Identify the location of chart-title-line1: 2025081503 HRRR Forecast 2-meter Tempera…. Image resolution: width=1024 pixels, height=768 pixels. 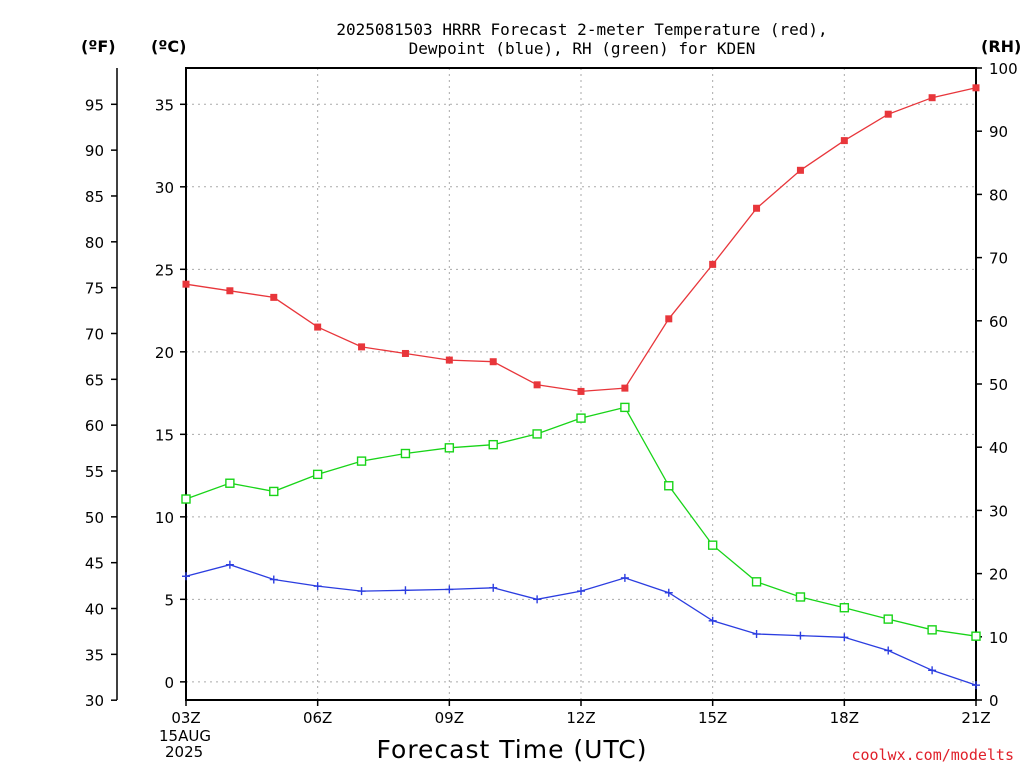
(581, 29).